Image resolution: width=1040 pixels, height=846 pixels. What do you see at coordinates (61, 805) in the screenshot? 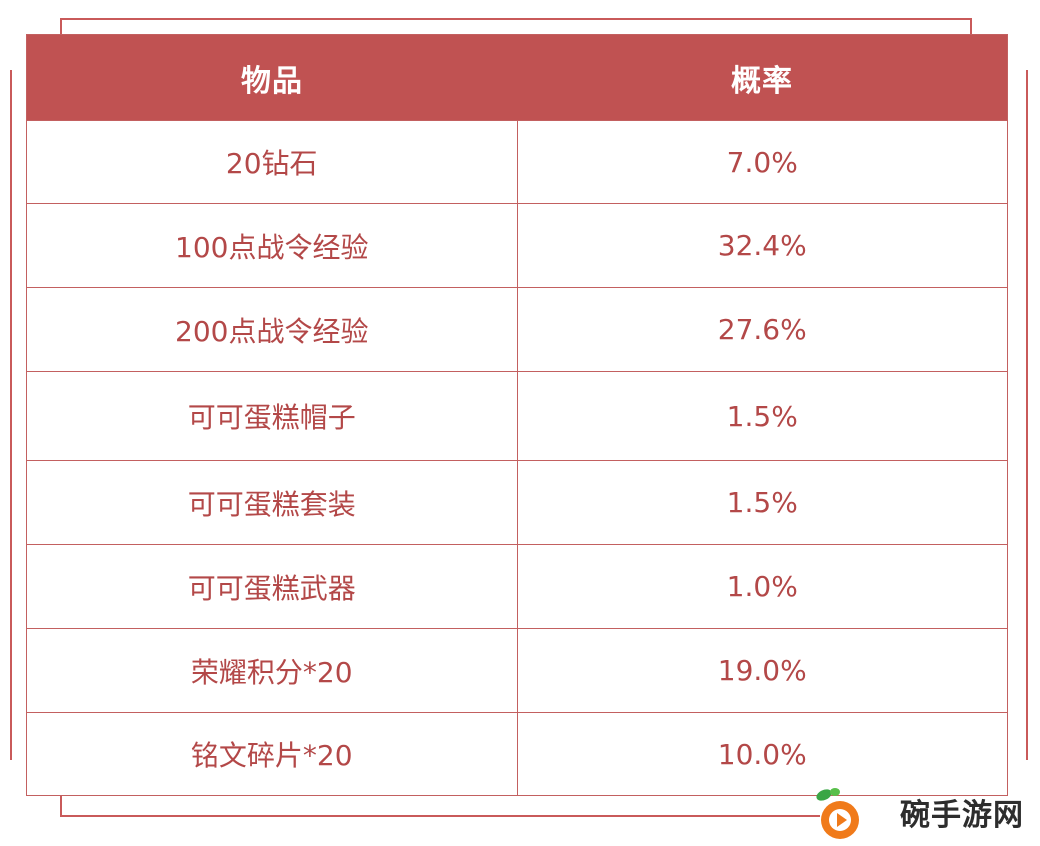
I see `frame-bottom-left-notch` at bounding box center [61, 805].